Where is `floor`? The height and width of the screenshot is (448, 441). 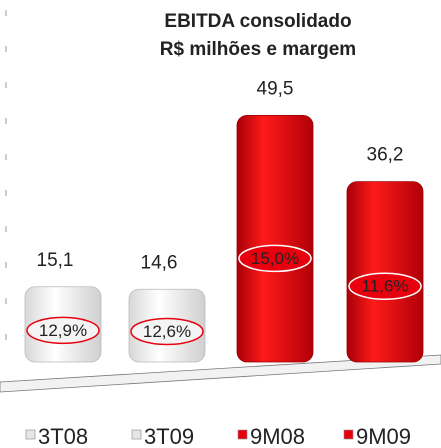
floor is located at coordinates (220, 373).